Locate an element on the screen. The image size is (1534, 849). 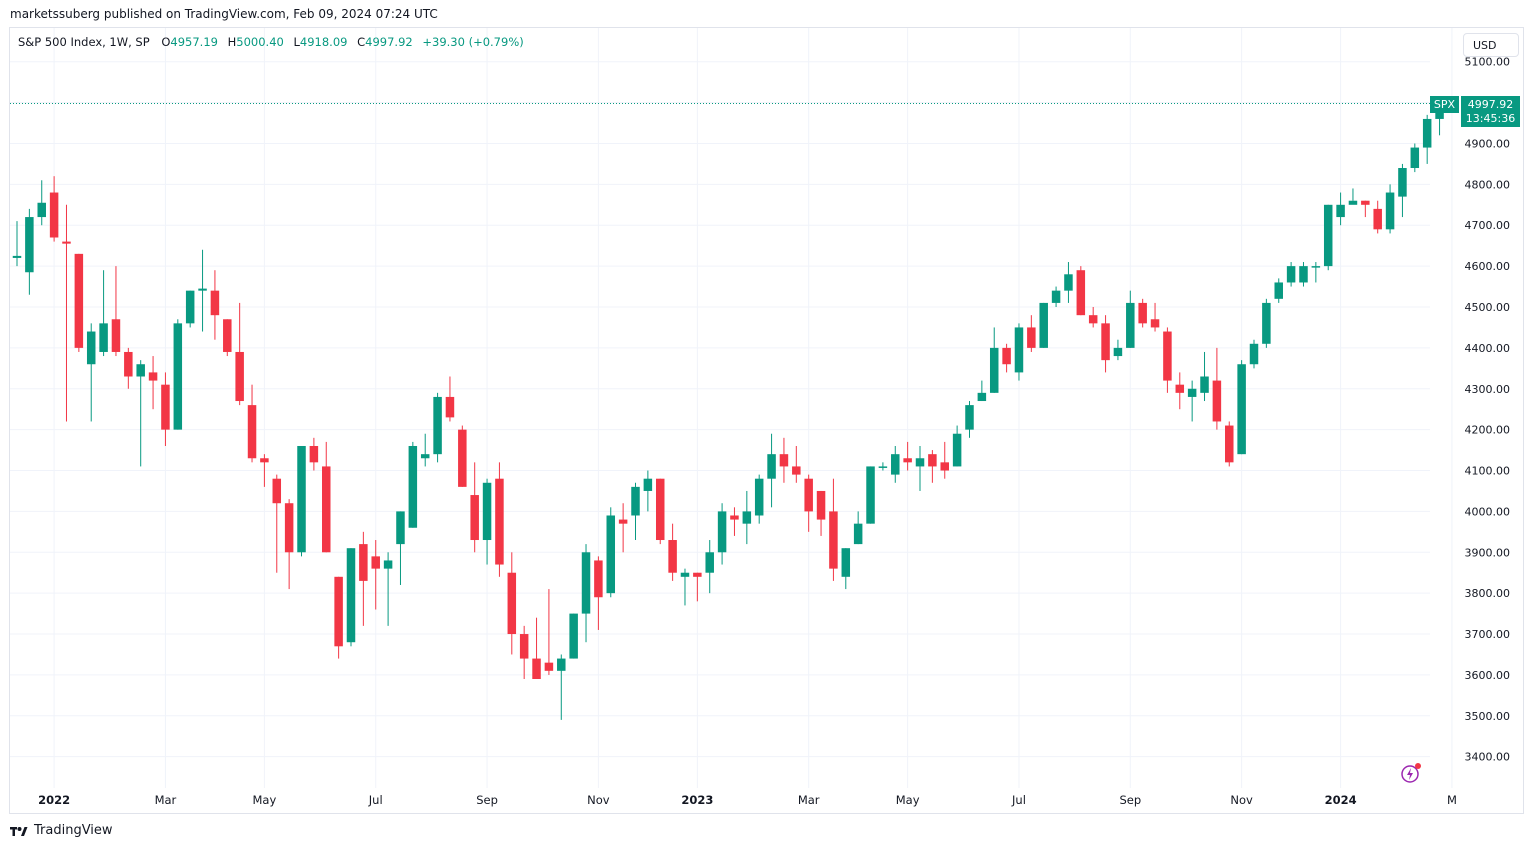
y-tick-label: 4800.00 is located at coordinates (1488, 184).